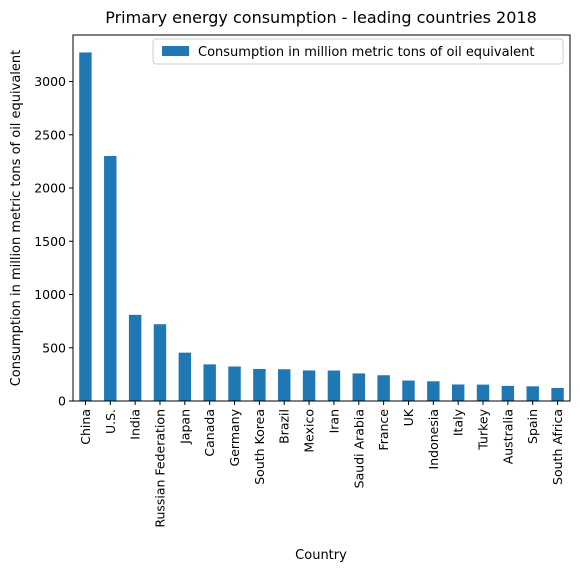  I want to click on y-axis: 0 500 1000 1500 2000 2500 3000, so click(53, 241).